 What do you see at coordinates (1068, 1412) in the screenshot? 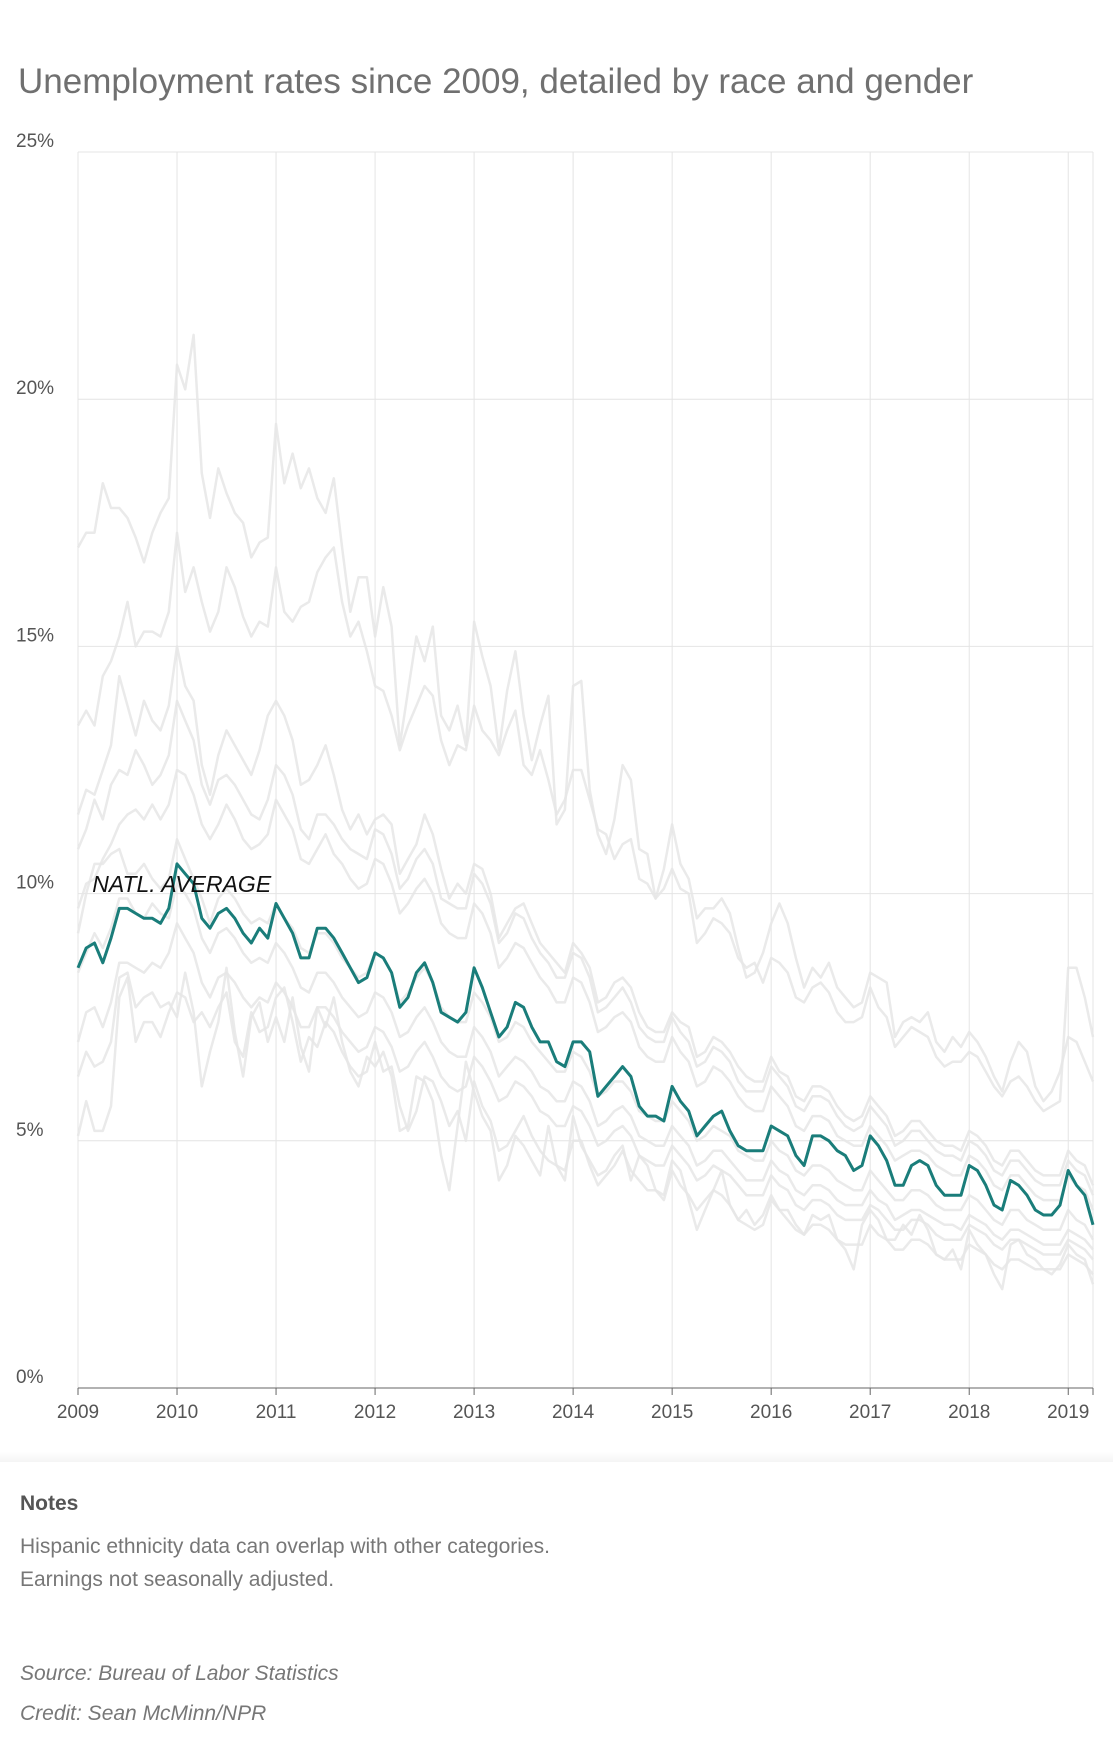
I see `x-tick-label: 2019` at bounding box center [1068, 1412].